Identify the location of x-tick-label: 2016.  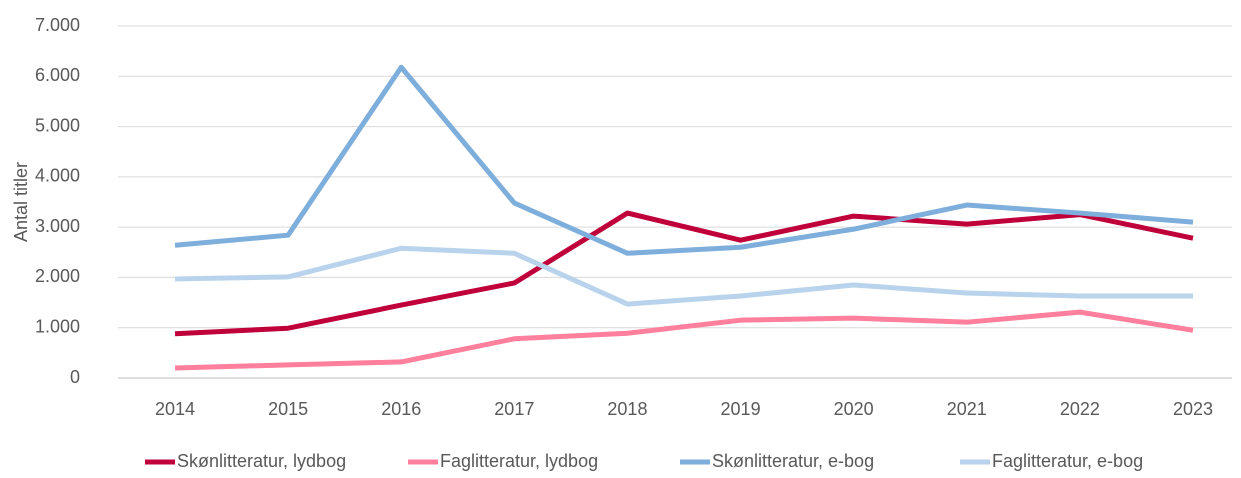
(401, 409).